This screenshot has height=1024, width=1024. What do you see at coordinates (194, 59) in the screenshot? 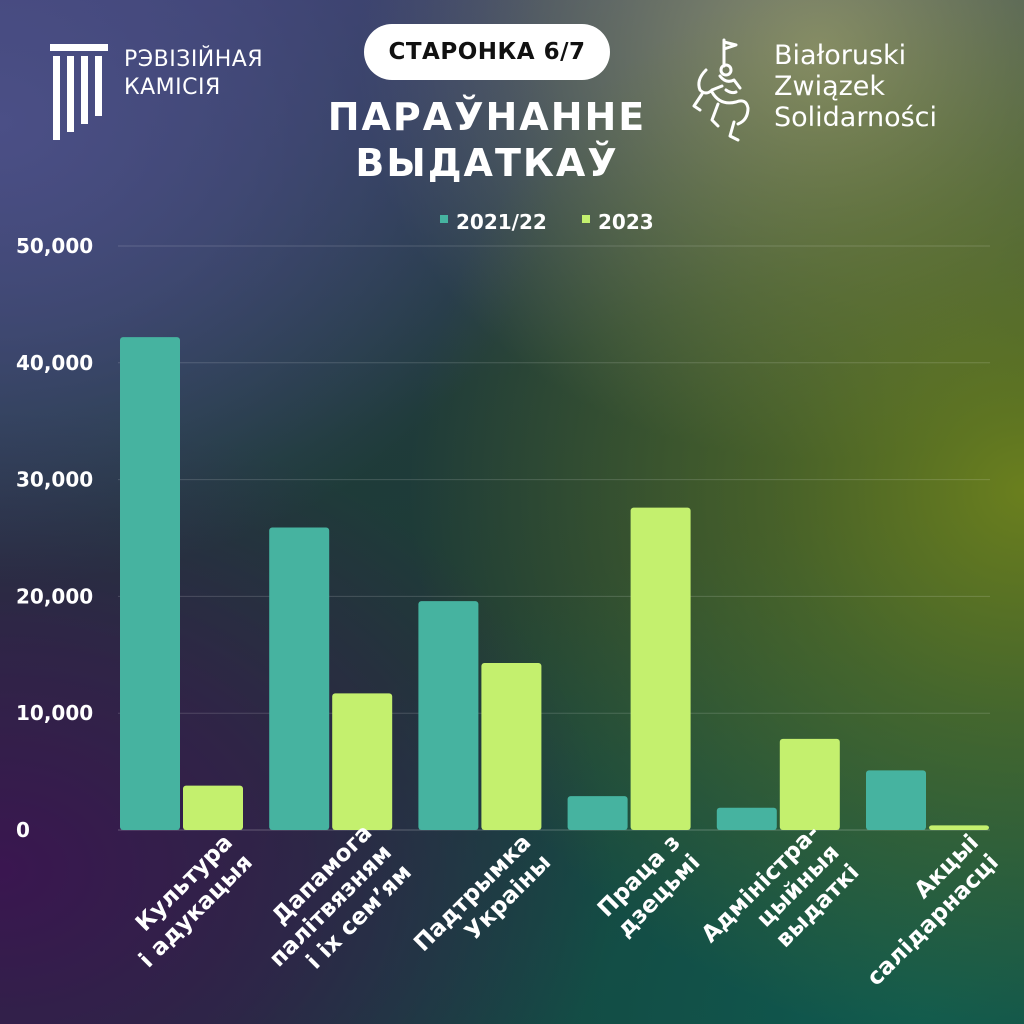
I see `left-logo-line-1: РЭВІЗІЙНАЯ` at bounding box center [194, 59].